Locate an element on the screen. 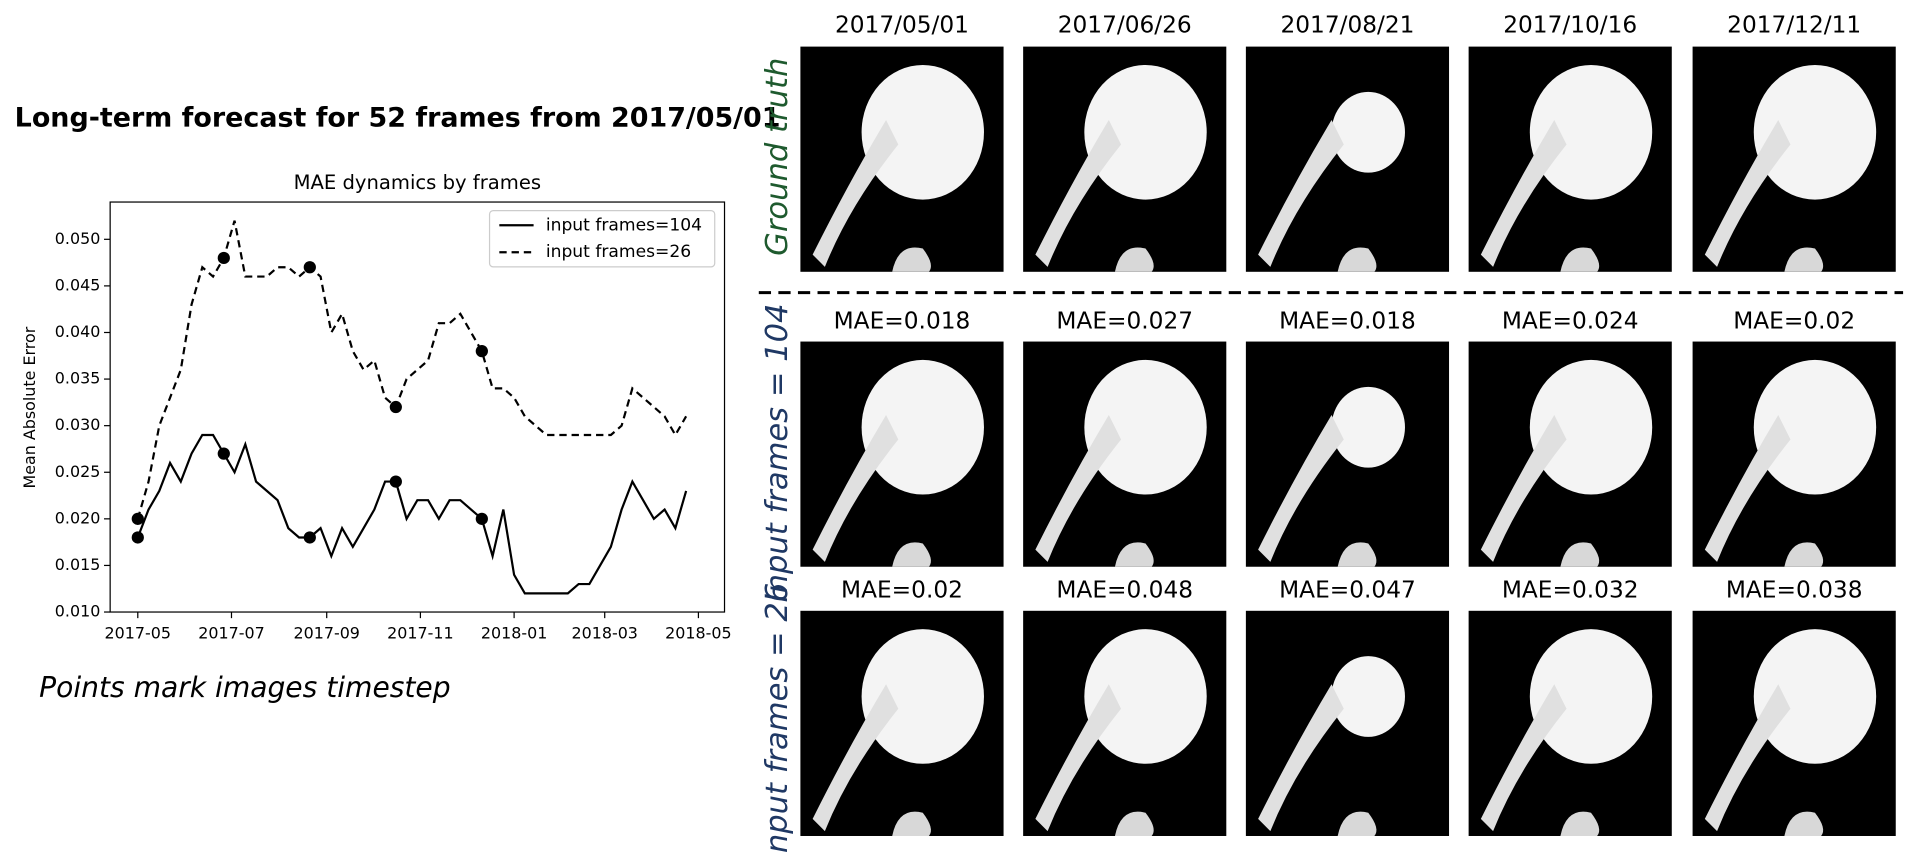  x-tick-label: 2018-03 is located at coordinates (604, 633).